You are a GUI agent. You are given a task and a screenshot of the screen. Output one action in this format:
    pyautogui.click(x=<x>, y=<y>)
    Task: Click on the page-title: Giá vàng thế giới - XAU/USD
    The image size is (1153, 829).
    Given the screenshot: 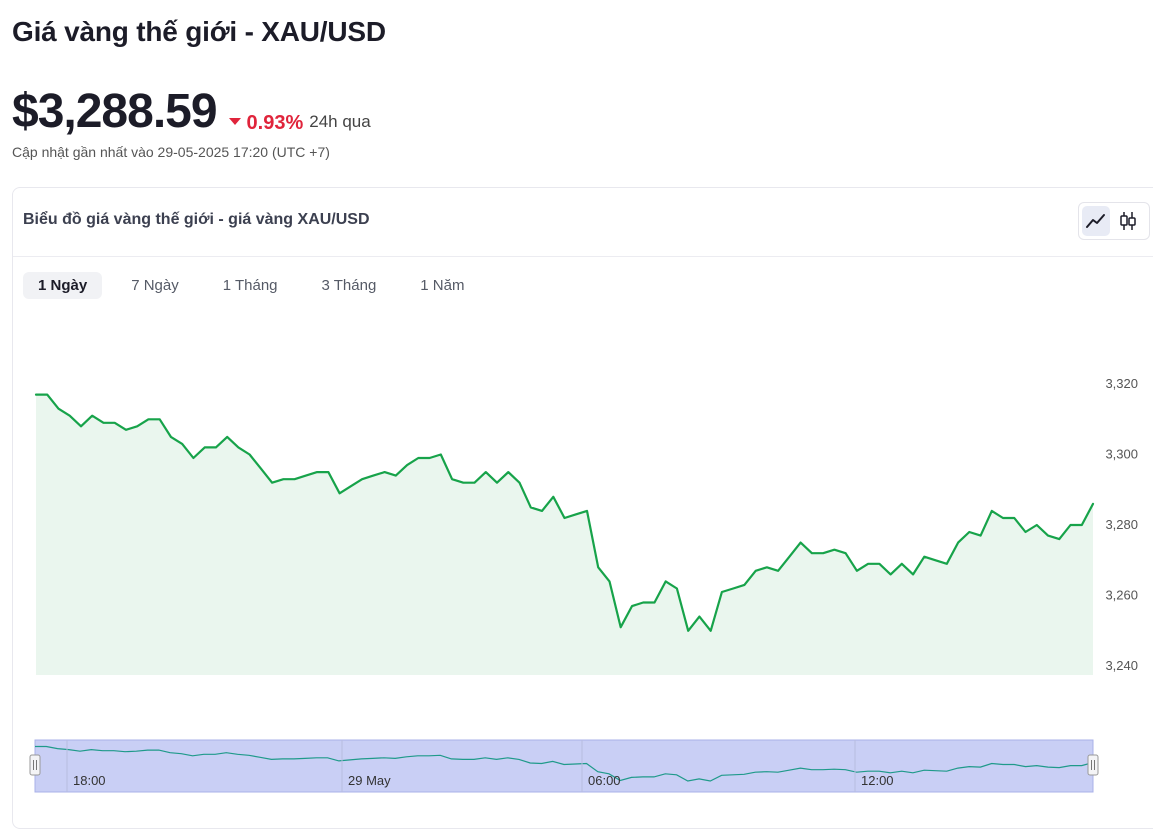 What is the action you would take?
    pyautogui.click(x=199, y=31)
    